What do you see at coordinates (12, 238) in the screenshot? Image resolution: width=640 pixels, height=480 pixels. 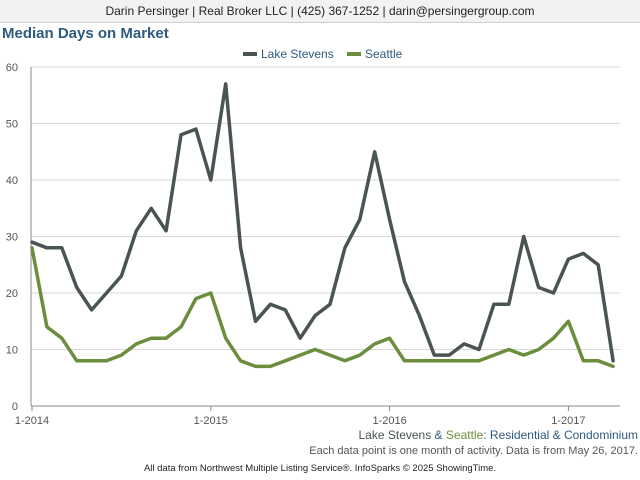 I see `y-tick-label: 30` at bounding box center [12, 238].